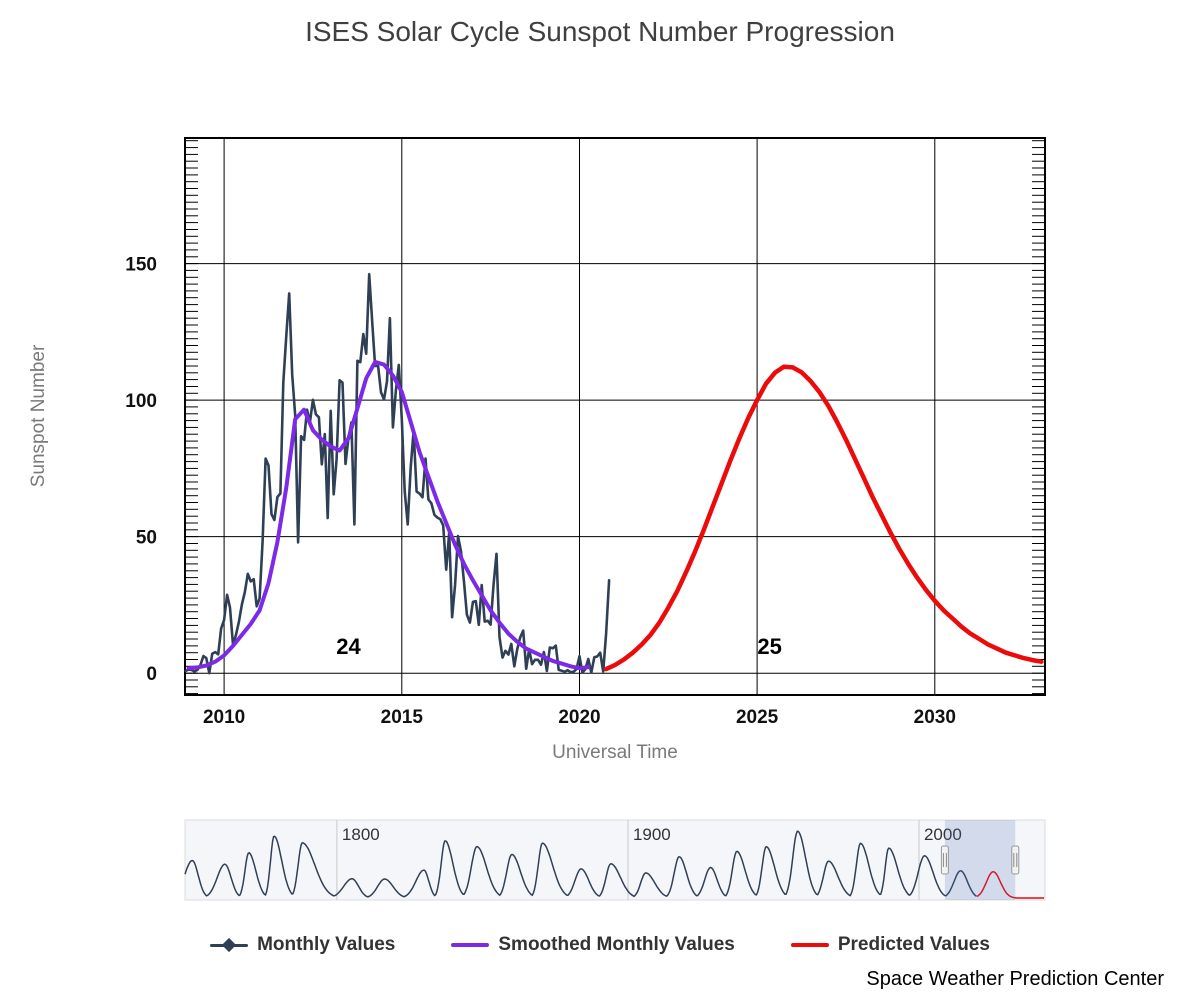 The image size is (1200, 1000). I want to click on legend-item-predicted: Predicted Values, so click(890, 945).